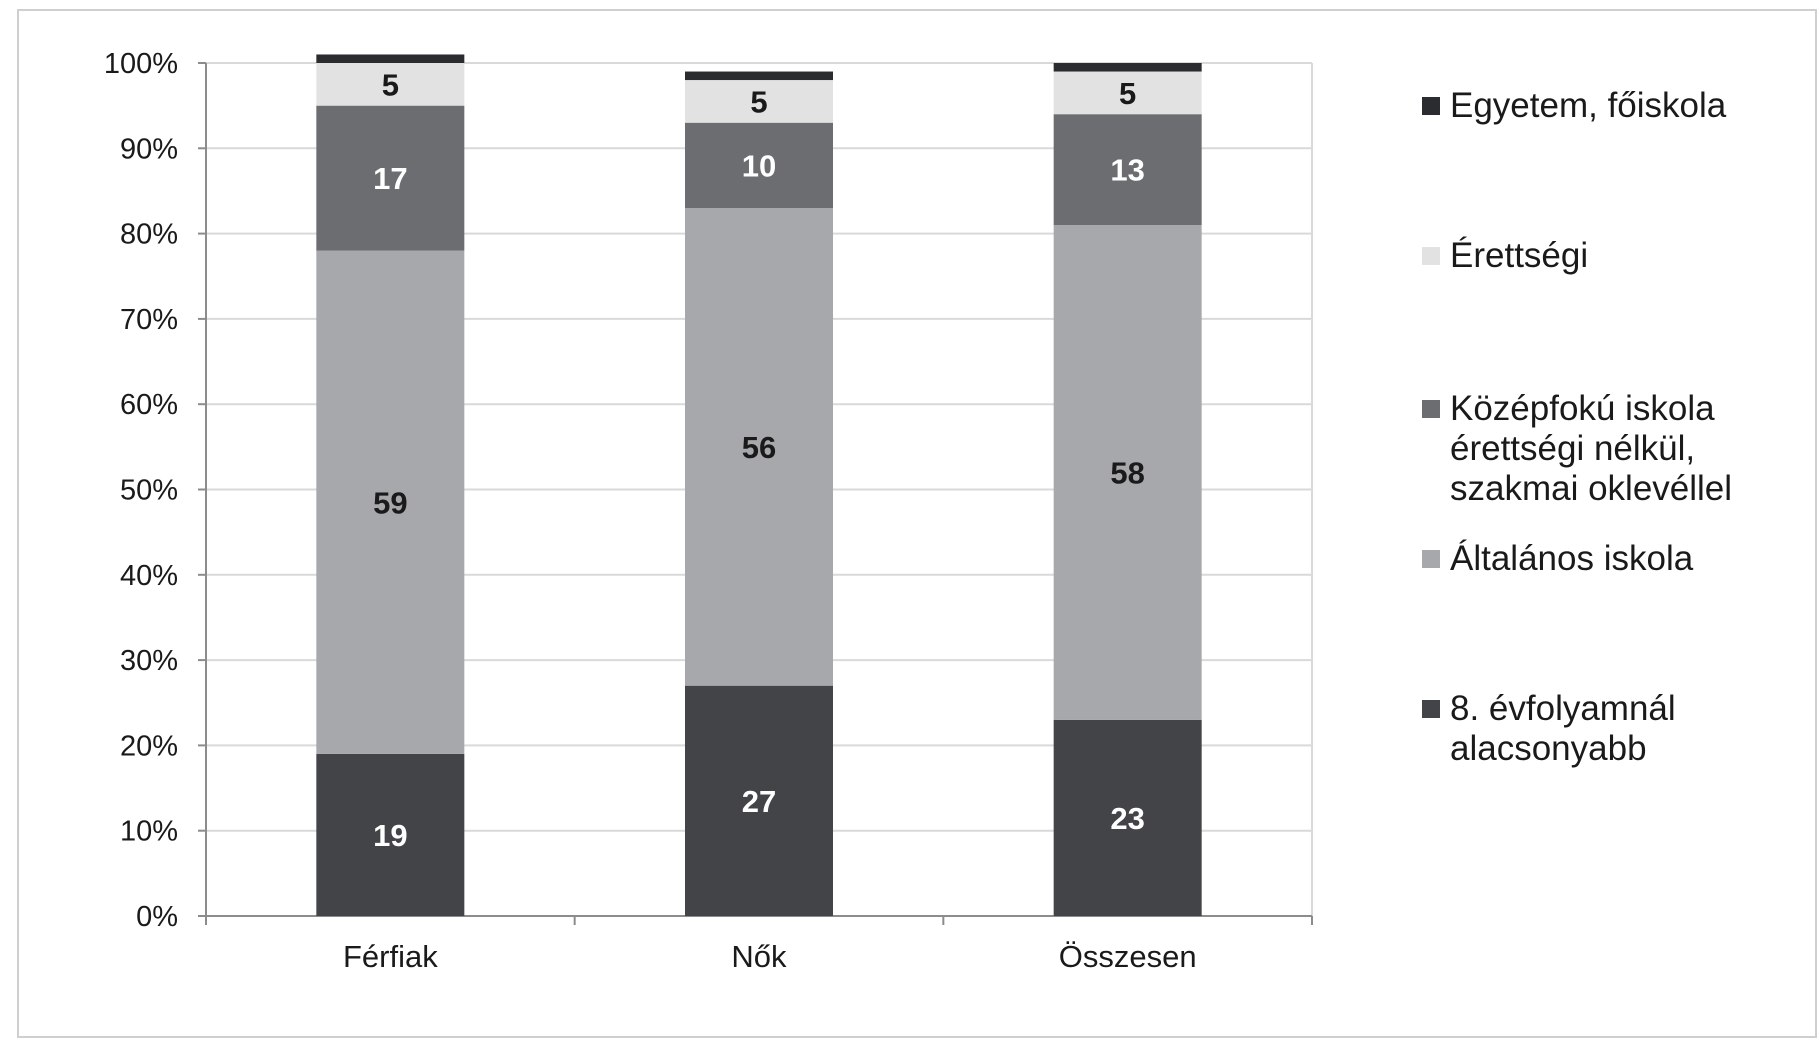 This screenshot has height=1040, width=1819. I want to click on legend-label: 8. évfolyamnál alacsonyabb, so click(1563, 728).